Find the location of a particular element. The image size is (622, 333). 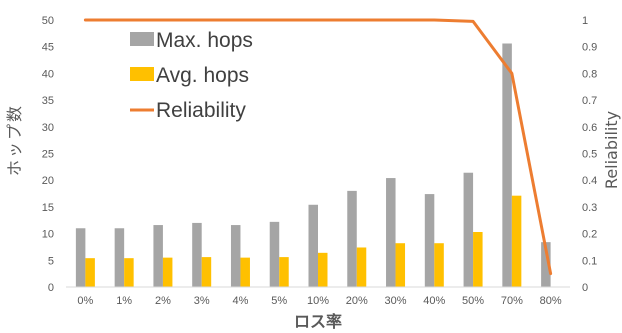

x-tick-label: 50% is located at coordinates (473, 301).